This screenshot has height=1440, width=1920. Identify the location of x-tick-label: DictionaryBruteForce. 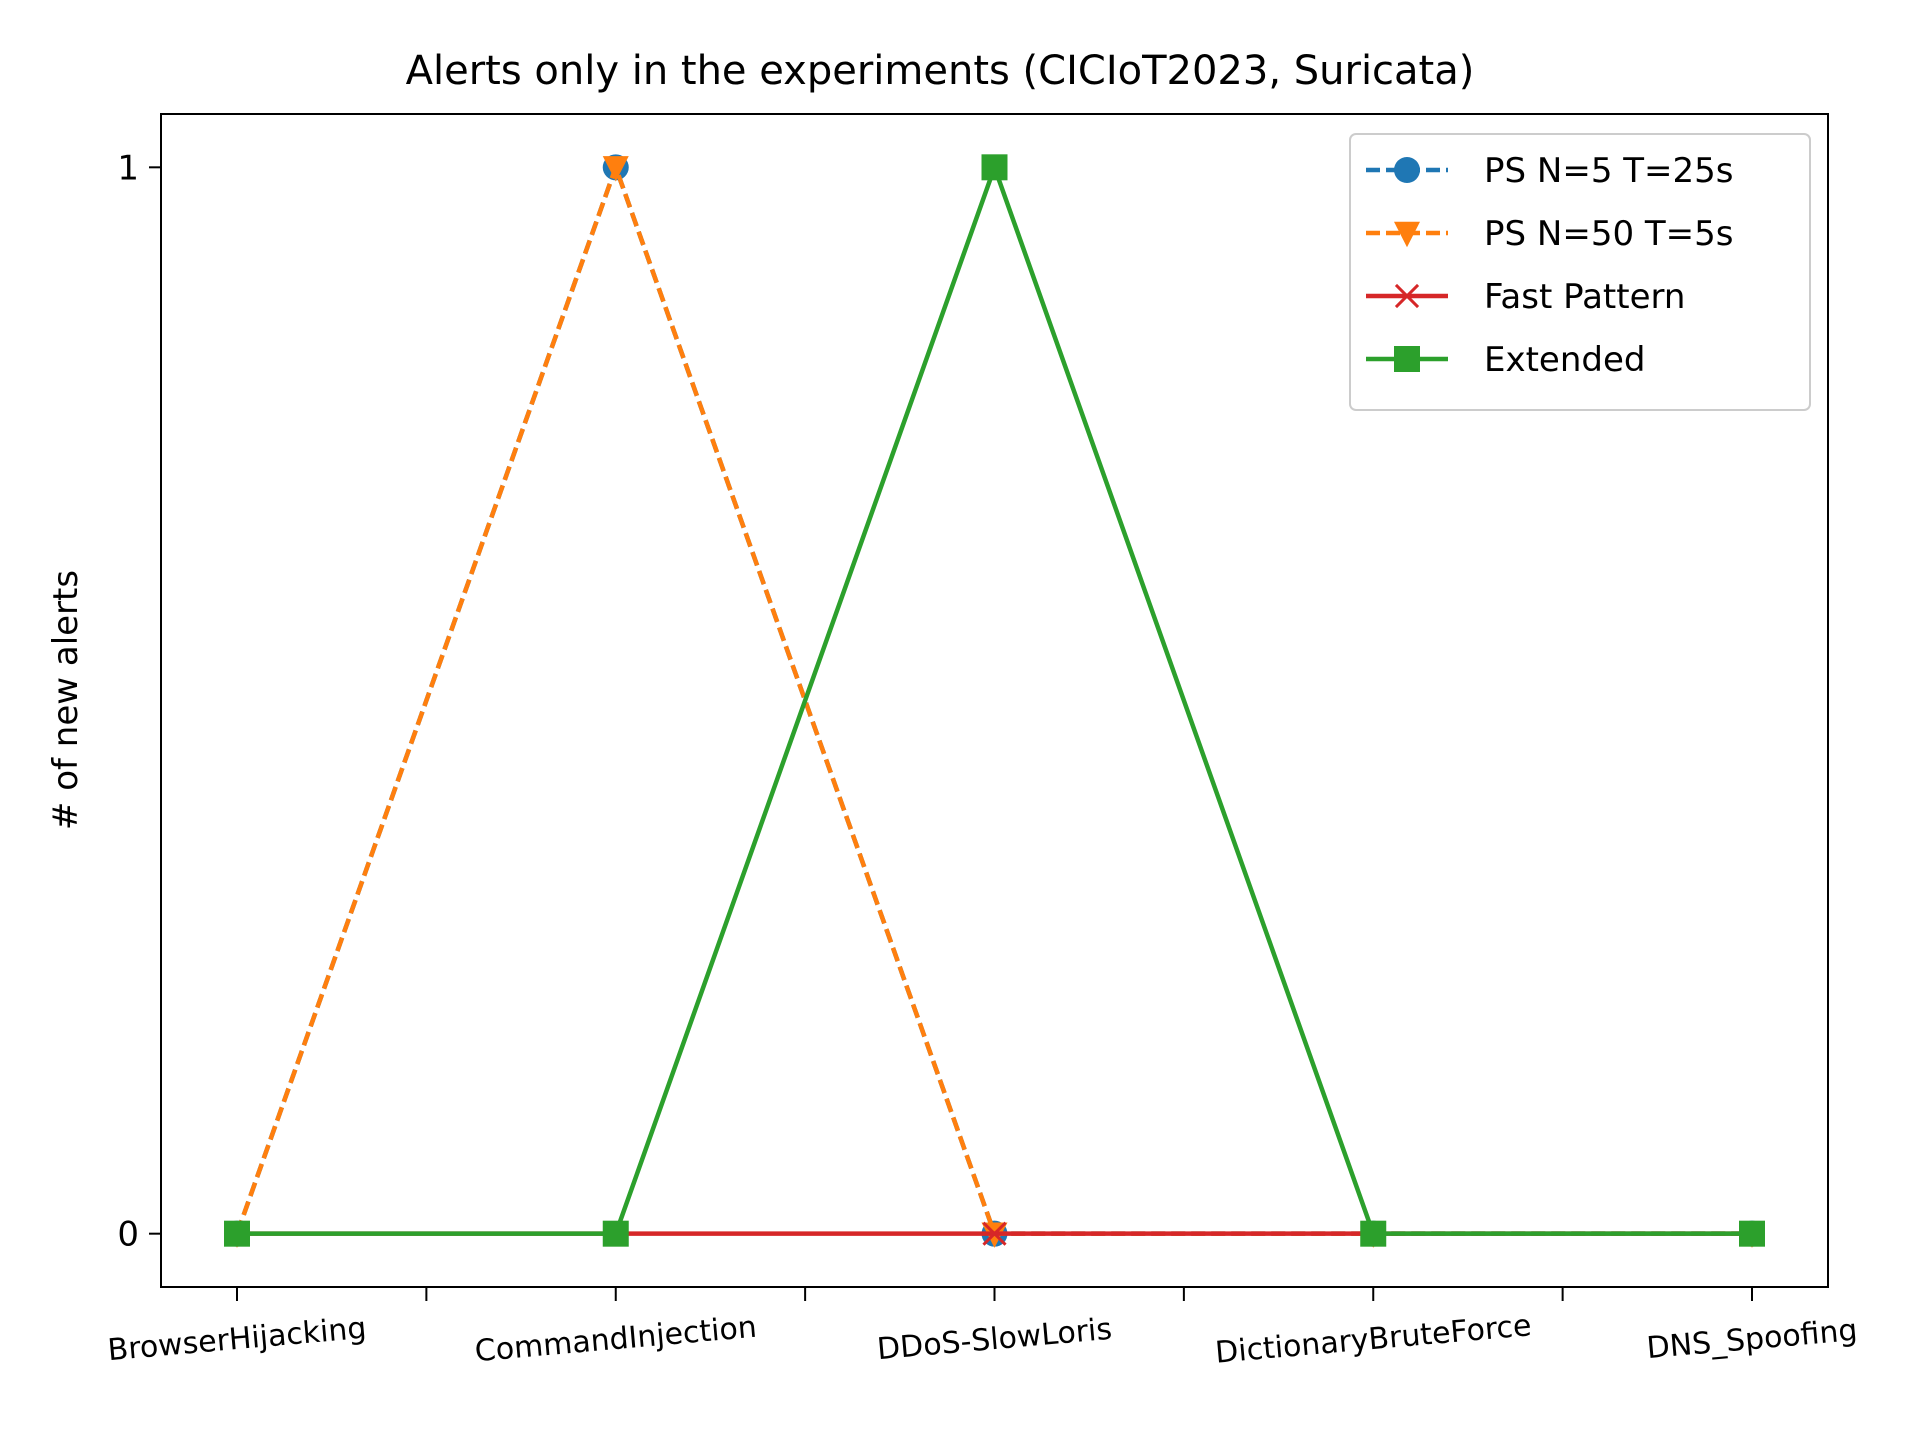
(1373, 1339).